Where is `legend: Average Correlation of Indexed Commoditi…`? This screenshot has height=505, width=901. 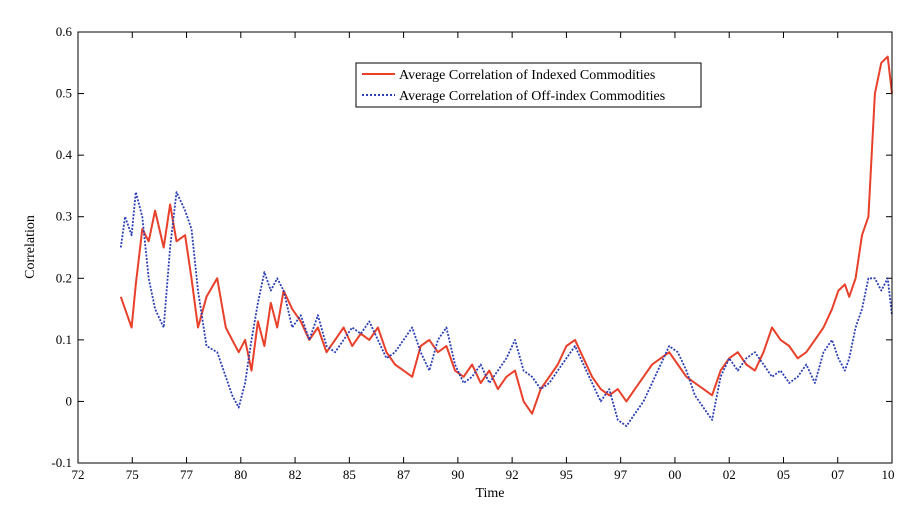
legend: Average Correlation of Indexed Commoditi… is located at coordinates (528, 85).